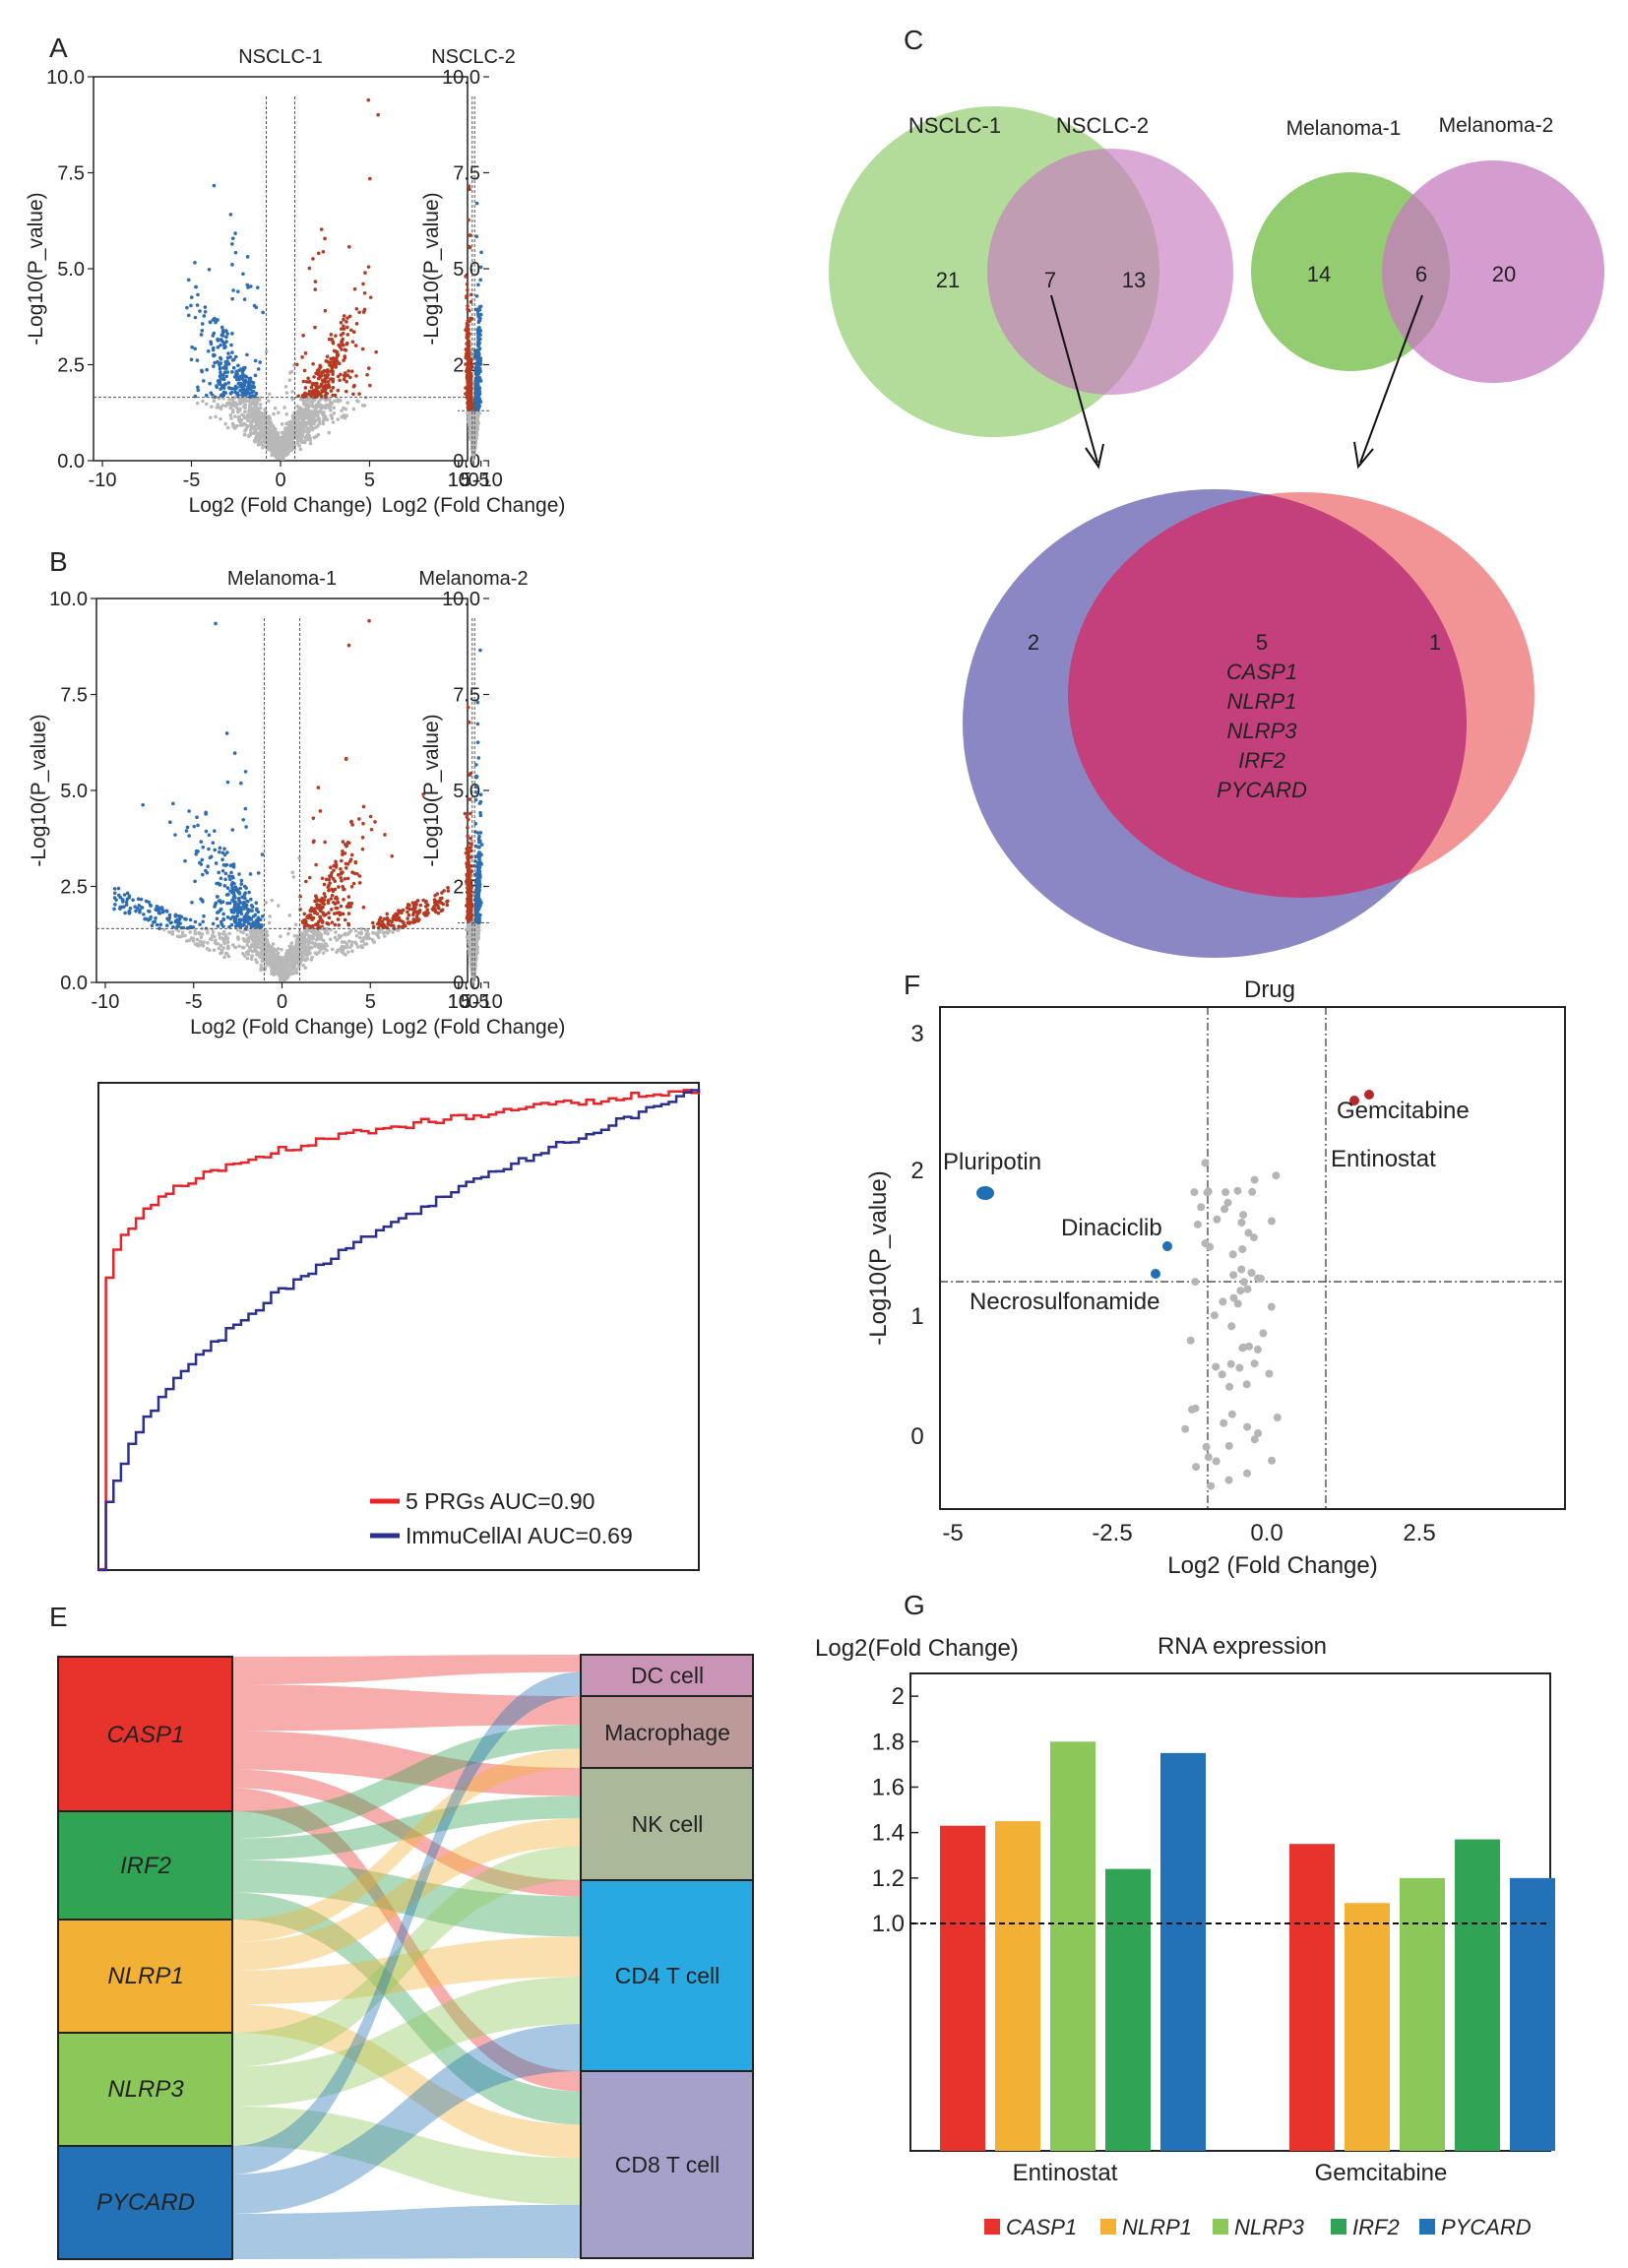 Image resolution: width=1628 pixels, height=2268 pixels. I want to click on volcano-xtick: 5, so click(369, 480).